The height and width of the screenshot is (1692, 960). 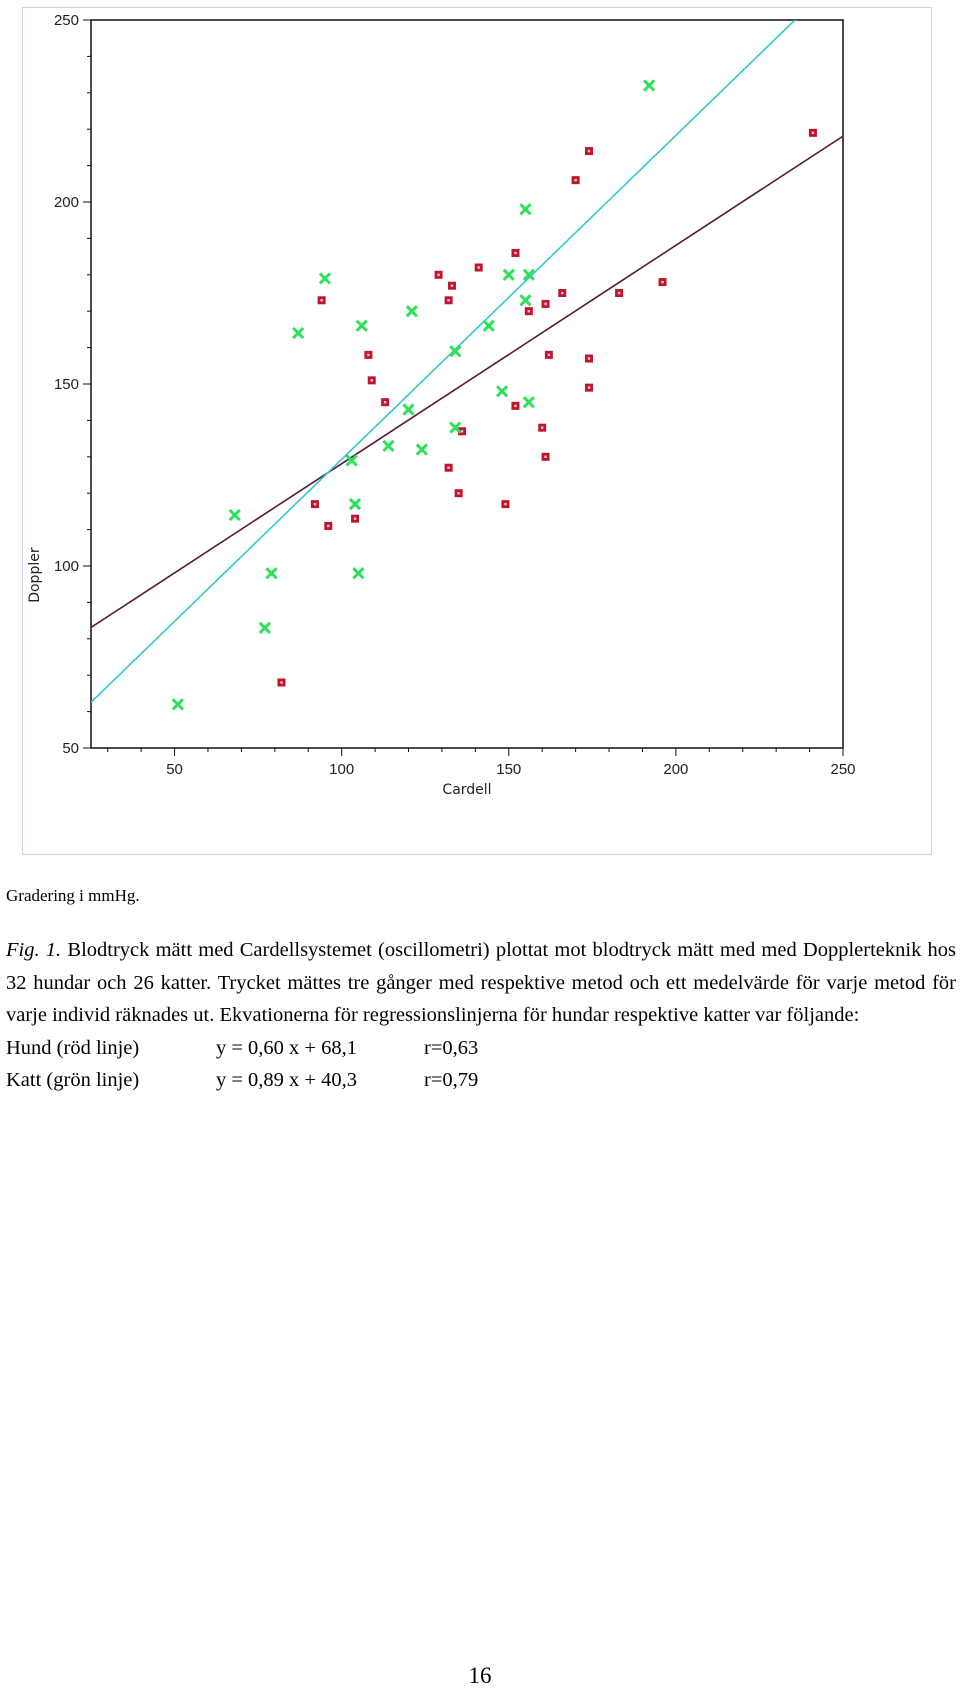 I want to click on page-number: 16, so click(x=480, y=1675).